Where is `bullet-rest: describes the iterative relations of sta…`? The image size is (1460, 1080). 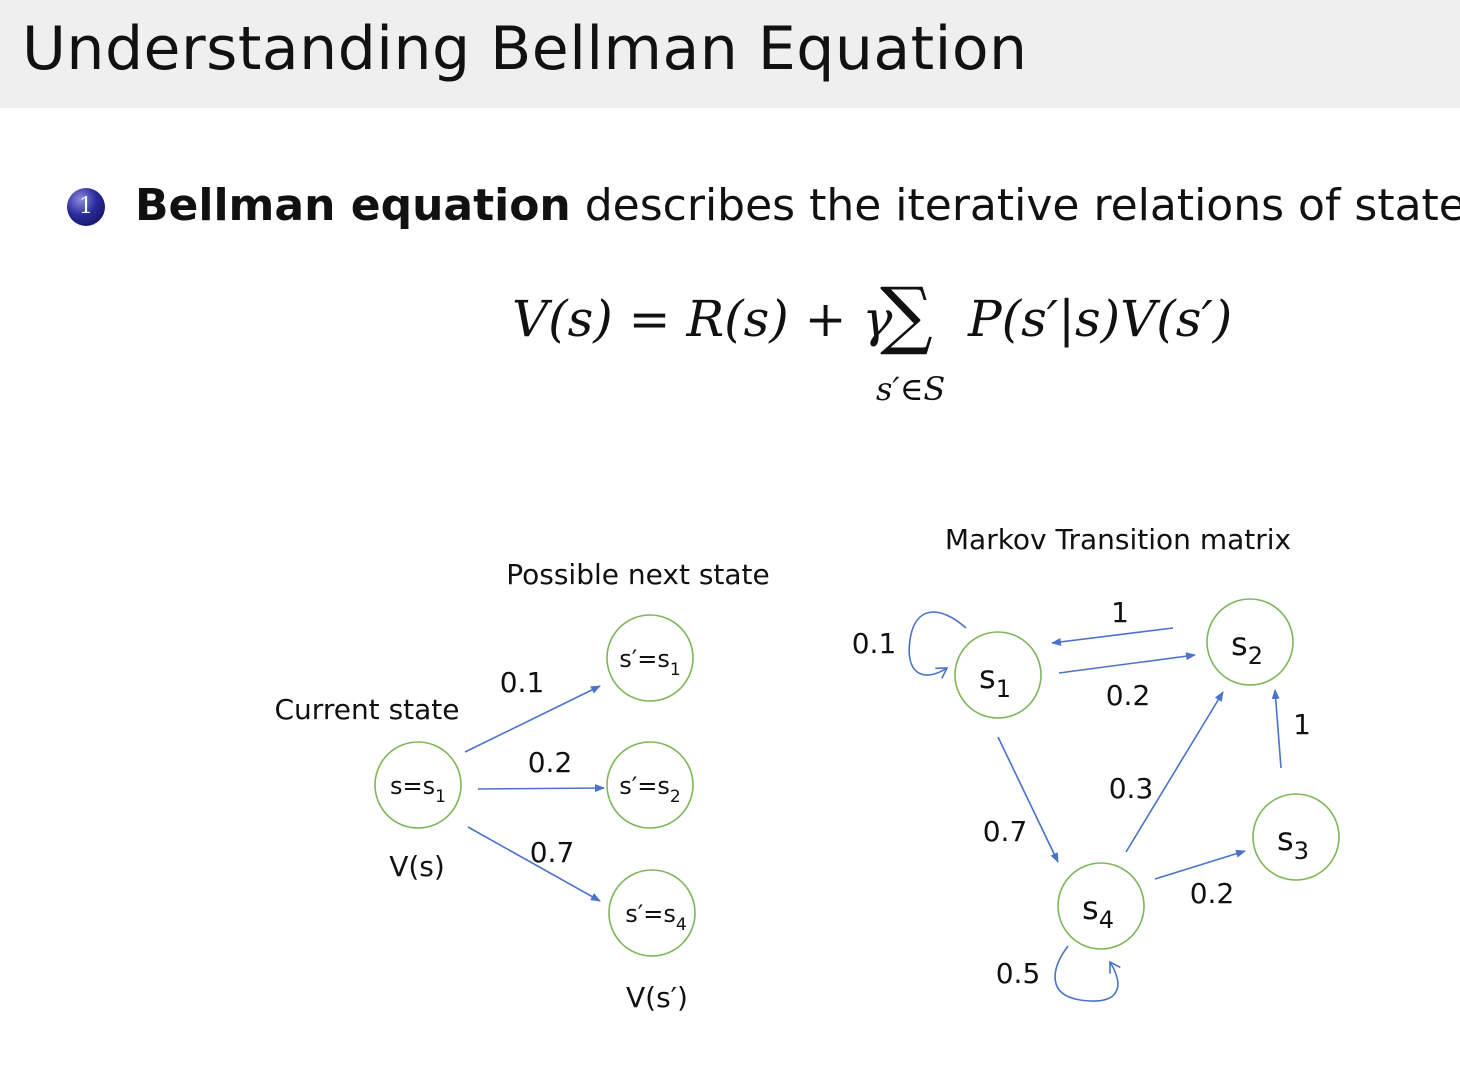
bullet-rest: describes the iterative relations of sta… is located at coordinates (1015, 205).